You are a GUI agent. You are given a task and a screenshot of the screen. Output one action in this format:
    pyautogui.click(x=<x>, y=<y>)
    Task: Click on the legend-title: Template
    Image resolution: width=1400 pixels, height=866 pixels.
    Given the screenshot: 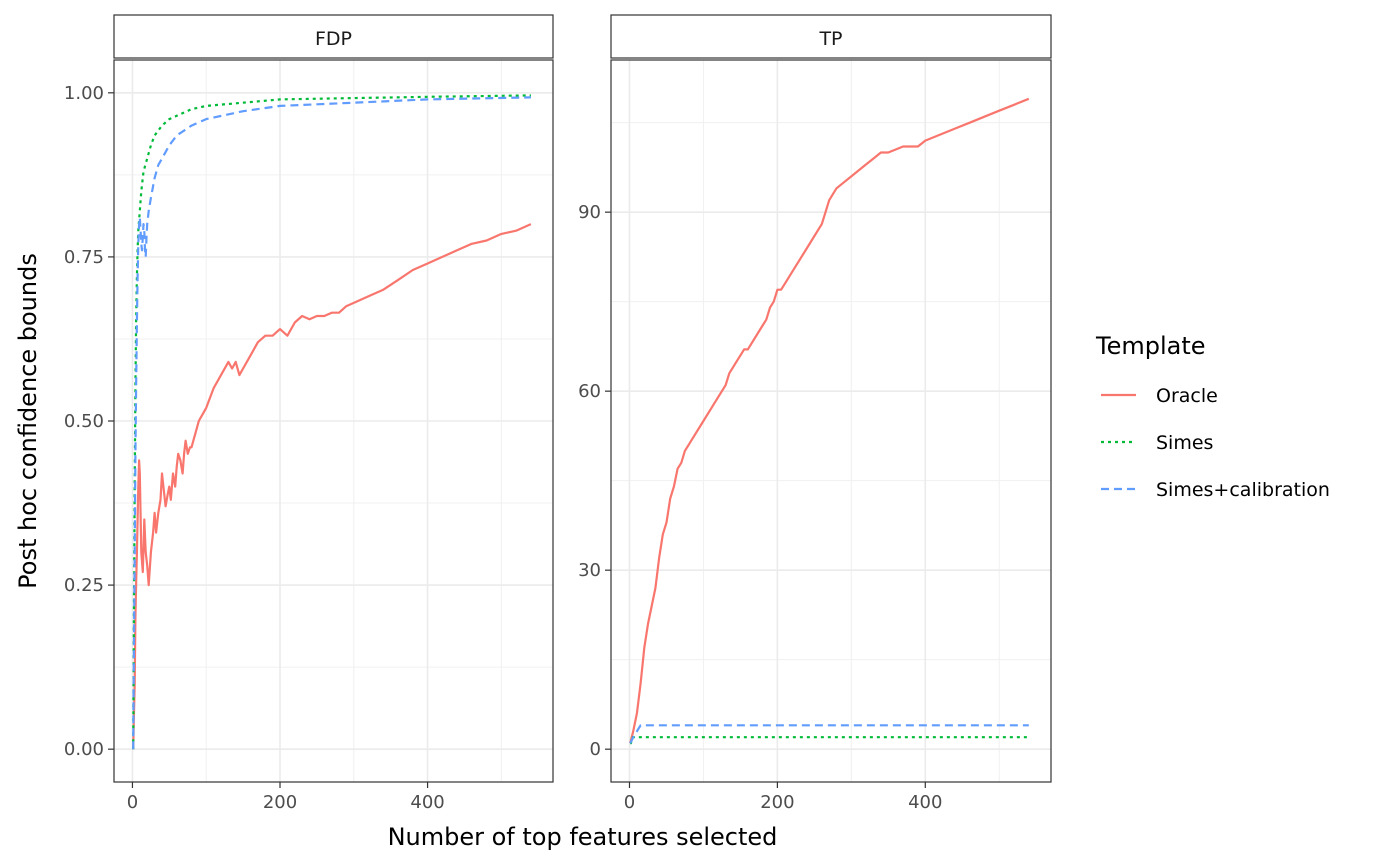 What is the action you would take?
    pyautogui.click(x=1150, y=346)
    